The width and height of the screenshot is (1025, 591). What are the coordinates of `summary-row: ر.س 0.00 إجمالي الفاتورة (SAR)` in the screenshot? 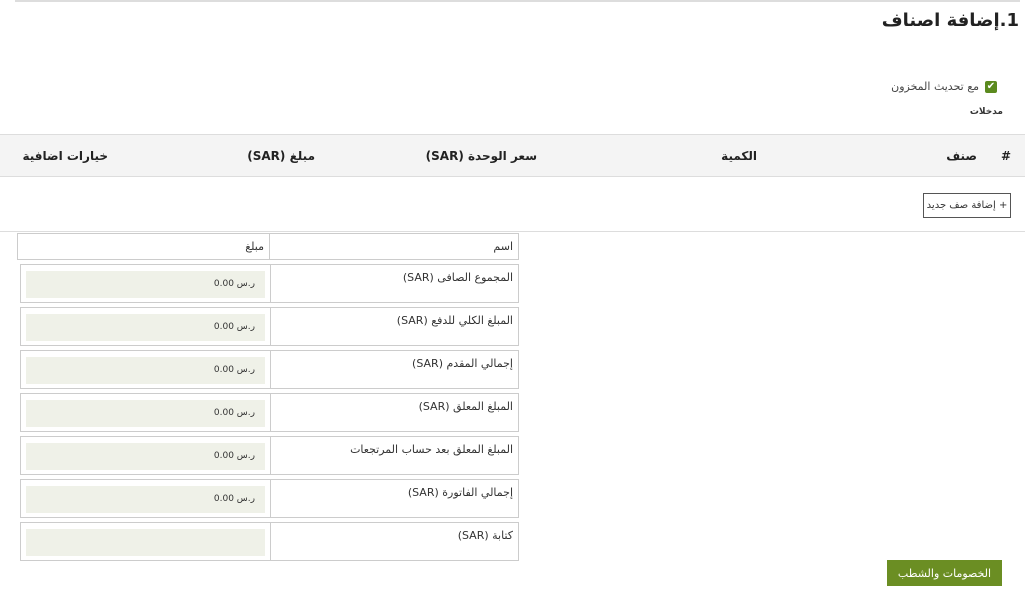 It's located at (269, 498).